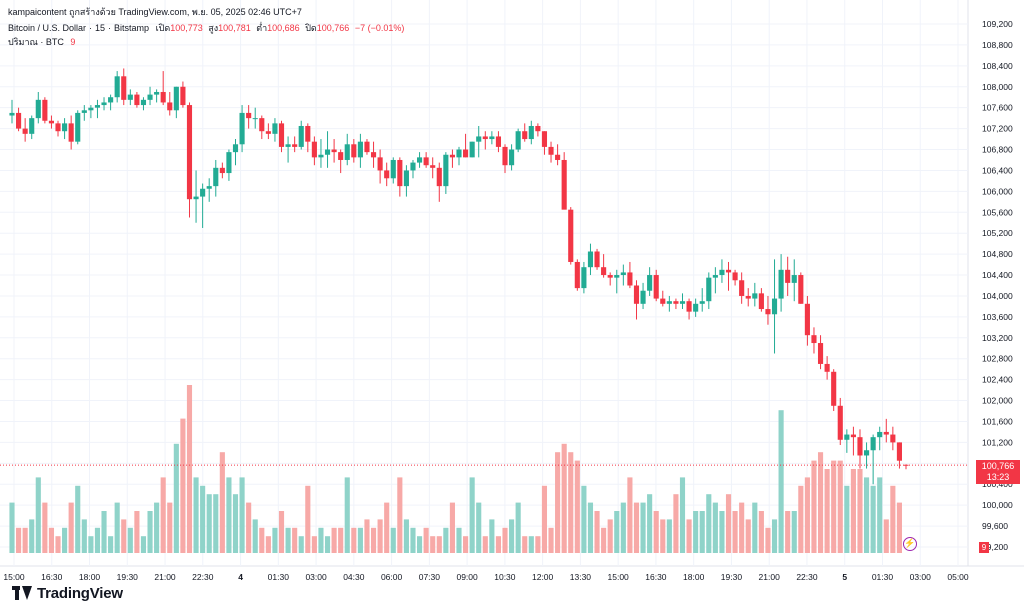 The height and width of the screenshot is (612, 1024). What do you see at coordinates (581, 577) in the screenshot?
I see `x-tick-label: 13:30` at bounding box center [581, 577].